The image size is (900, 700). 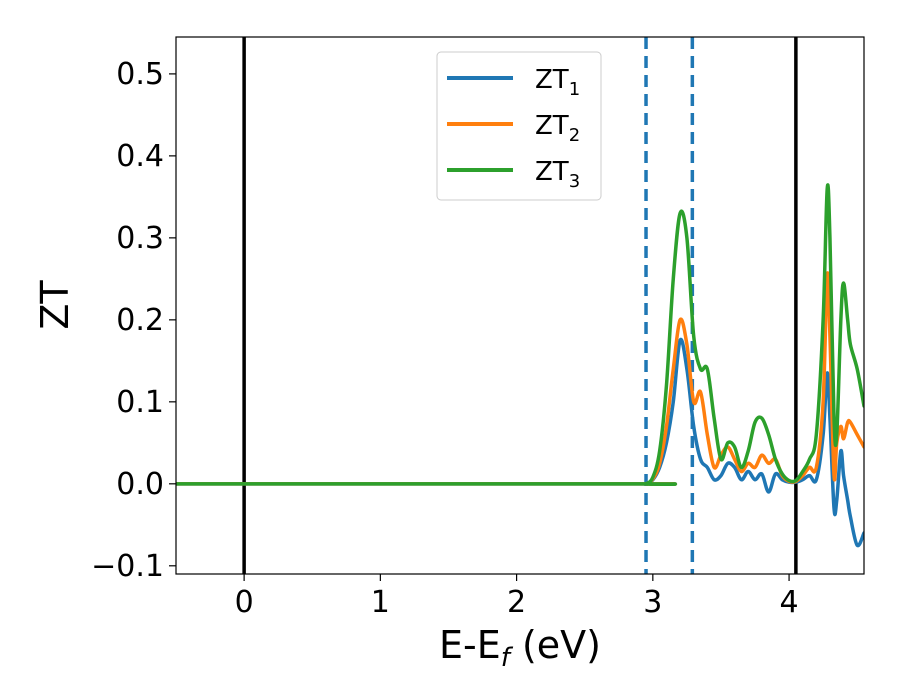 I want to click on y-tick-label: 0.5, so click(x=140, y=74).